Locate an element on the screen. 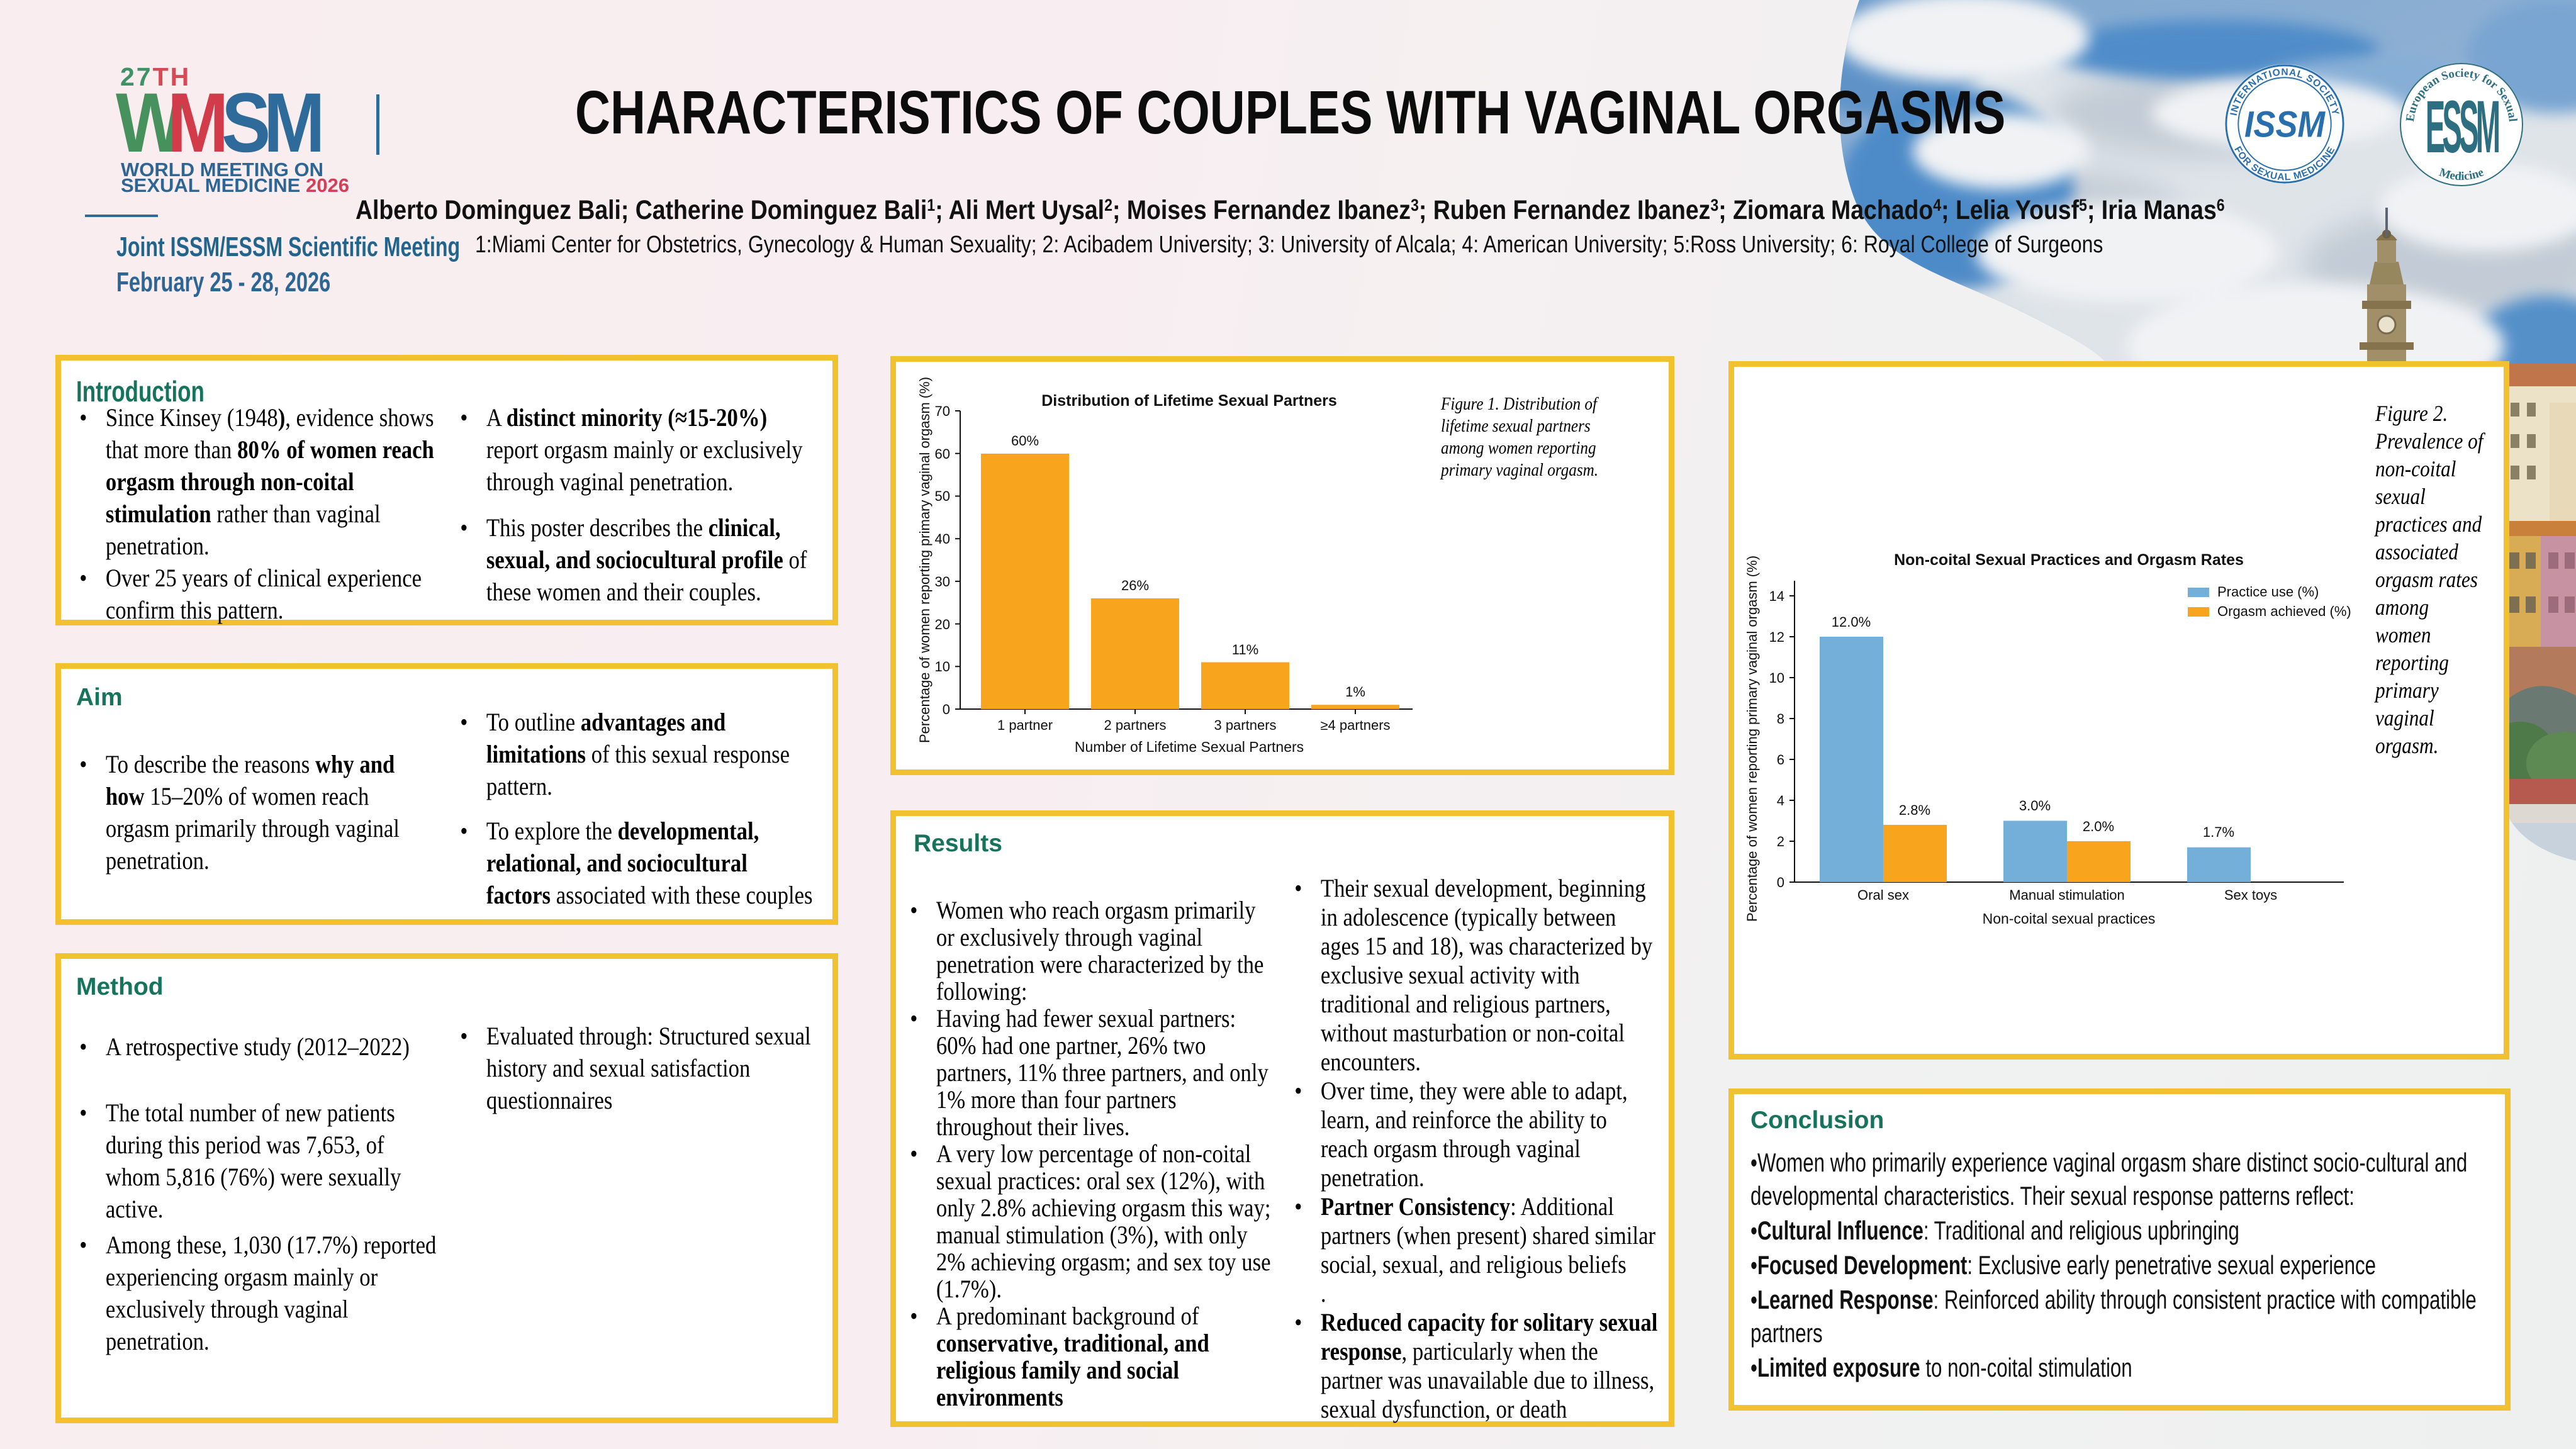 The height and width of the screenshot is (1449, 2576). svg-text: 3 partners is located at coordinates (1245, 725).